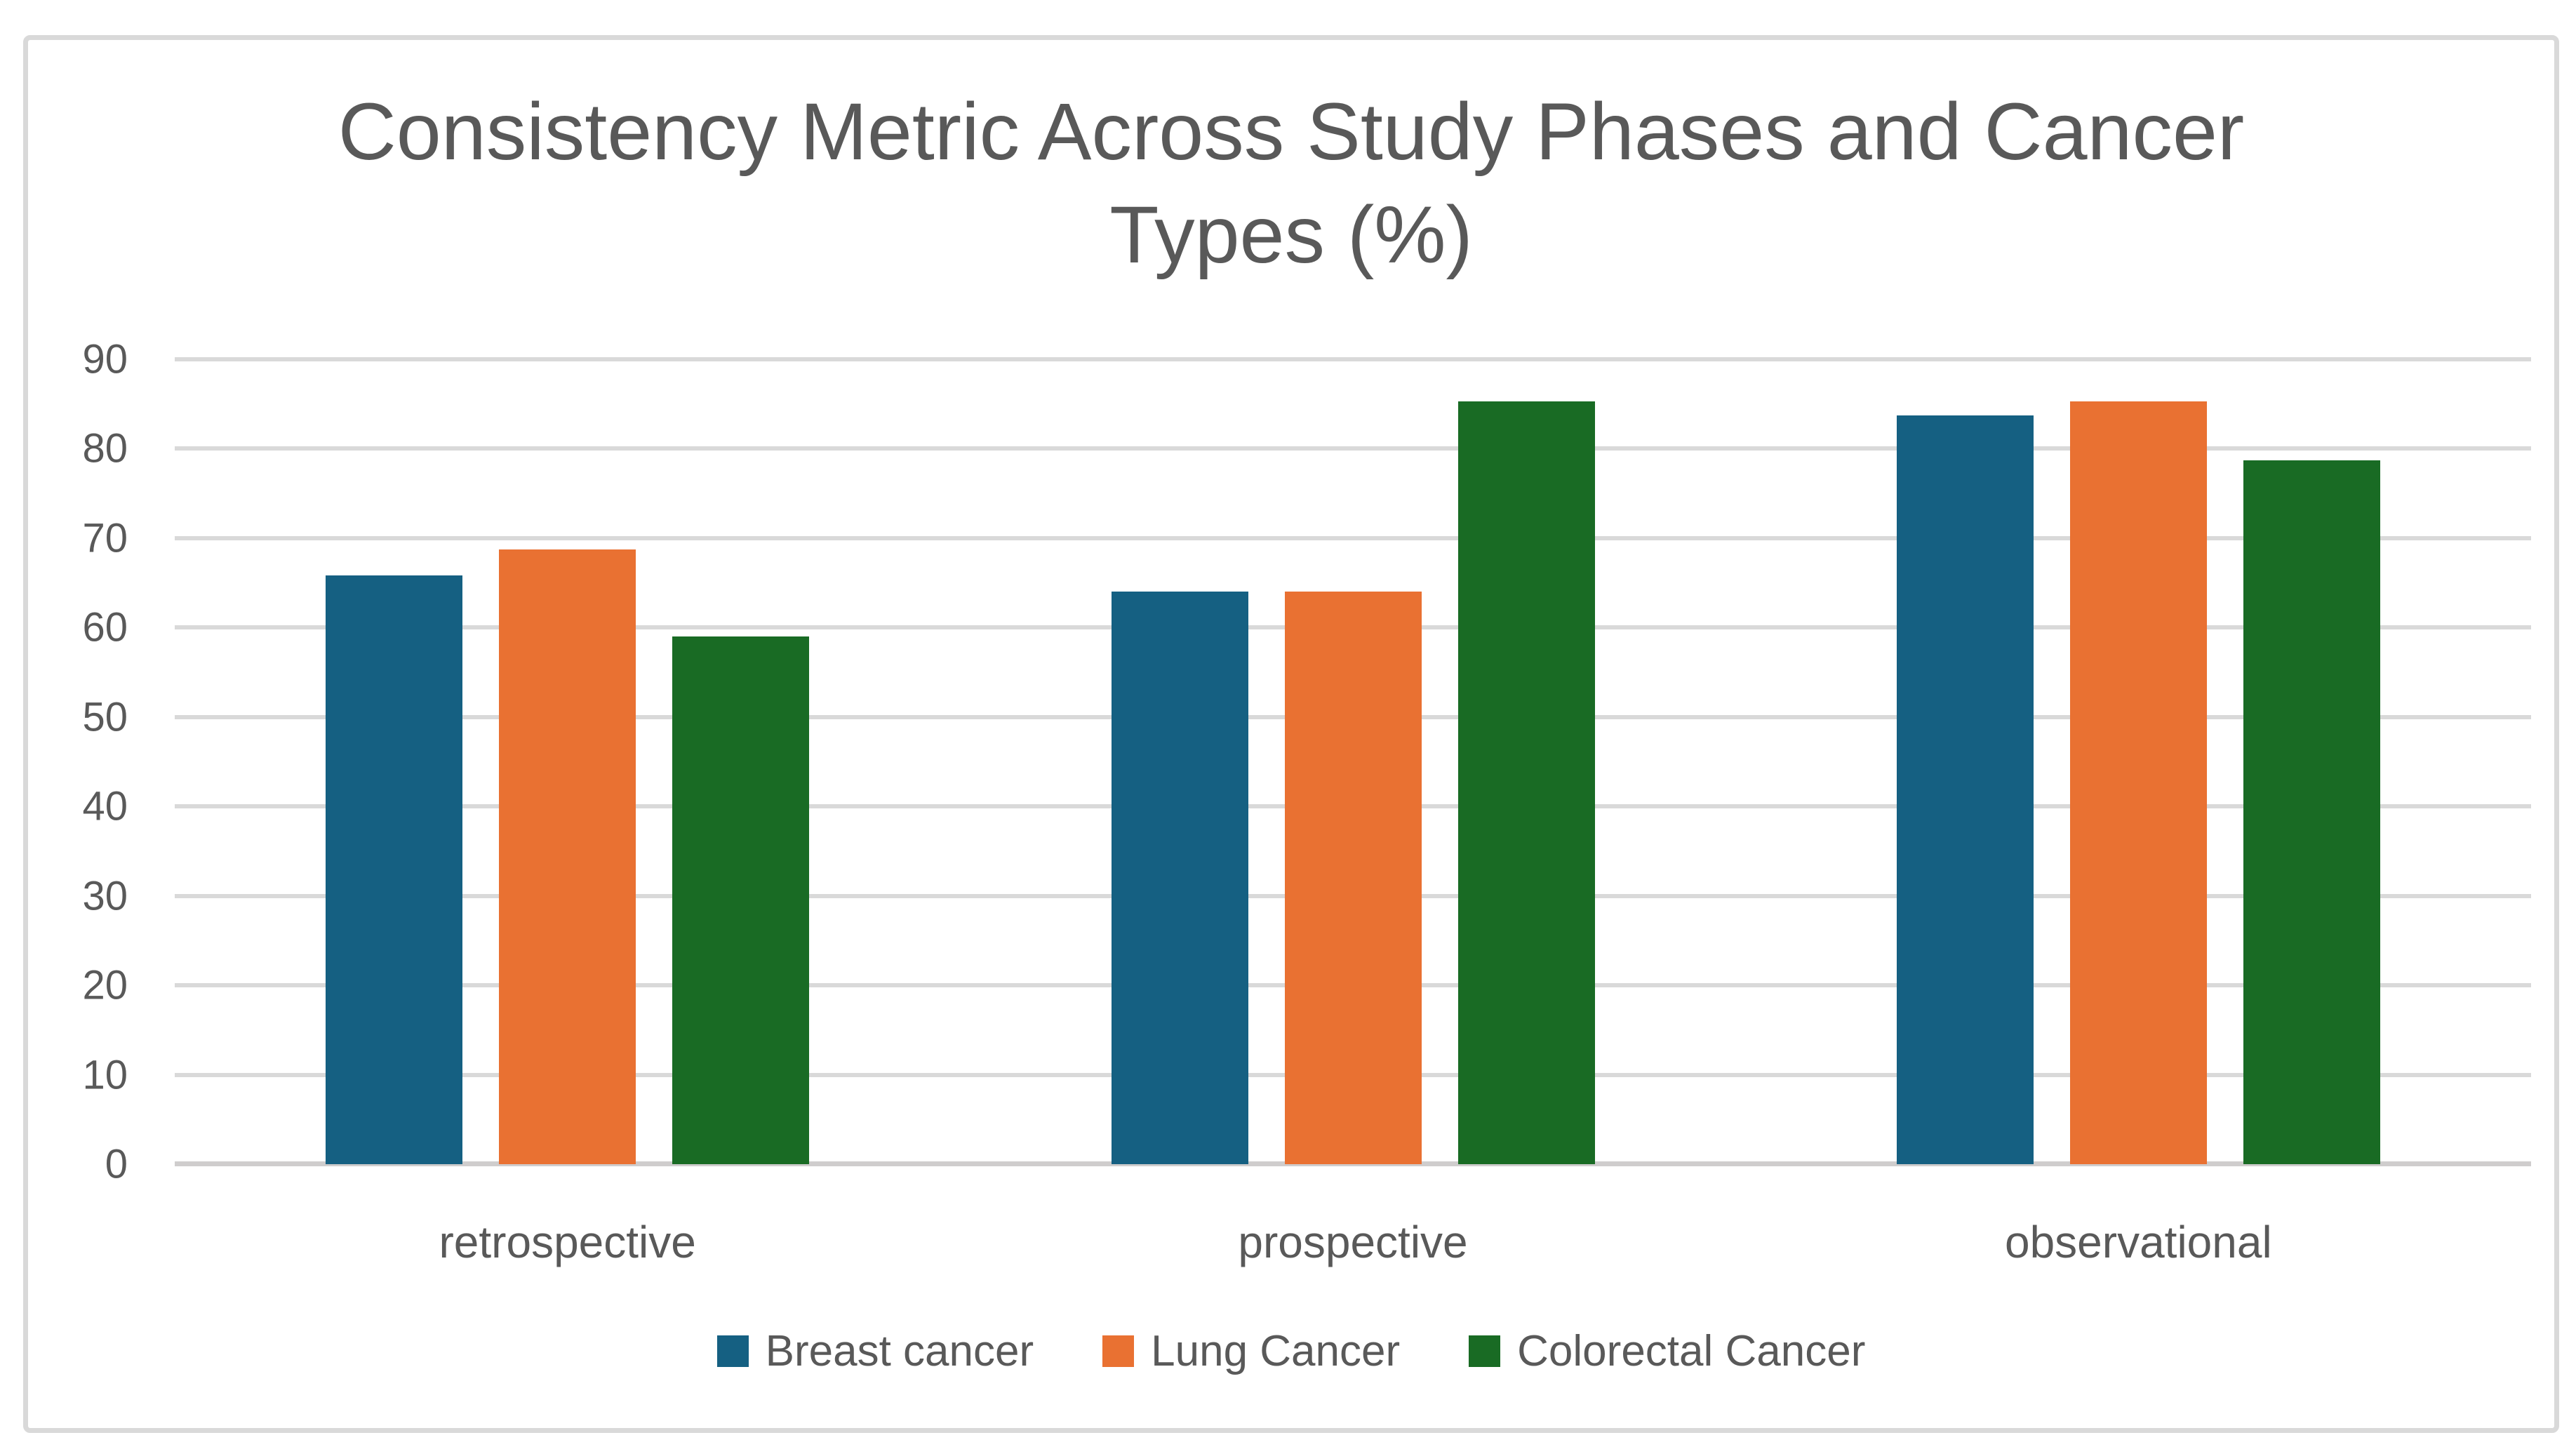 The height and width of the screenshot is (1454, 2576). What do you see at coordinates (1353, 878) in the screenshot?
I see `bar-prospective-lung-cancer` at bounding box center [1353, 878].